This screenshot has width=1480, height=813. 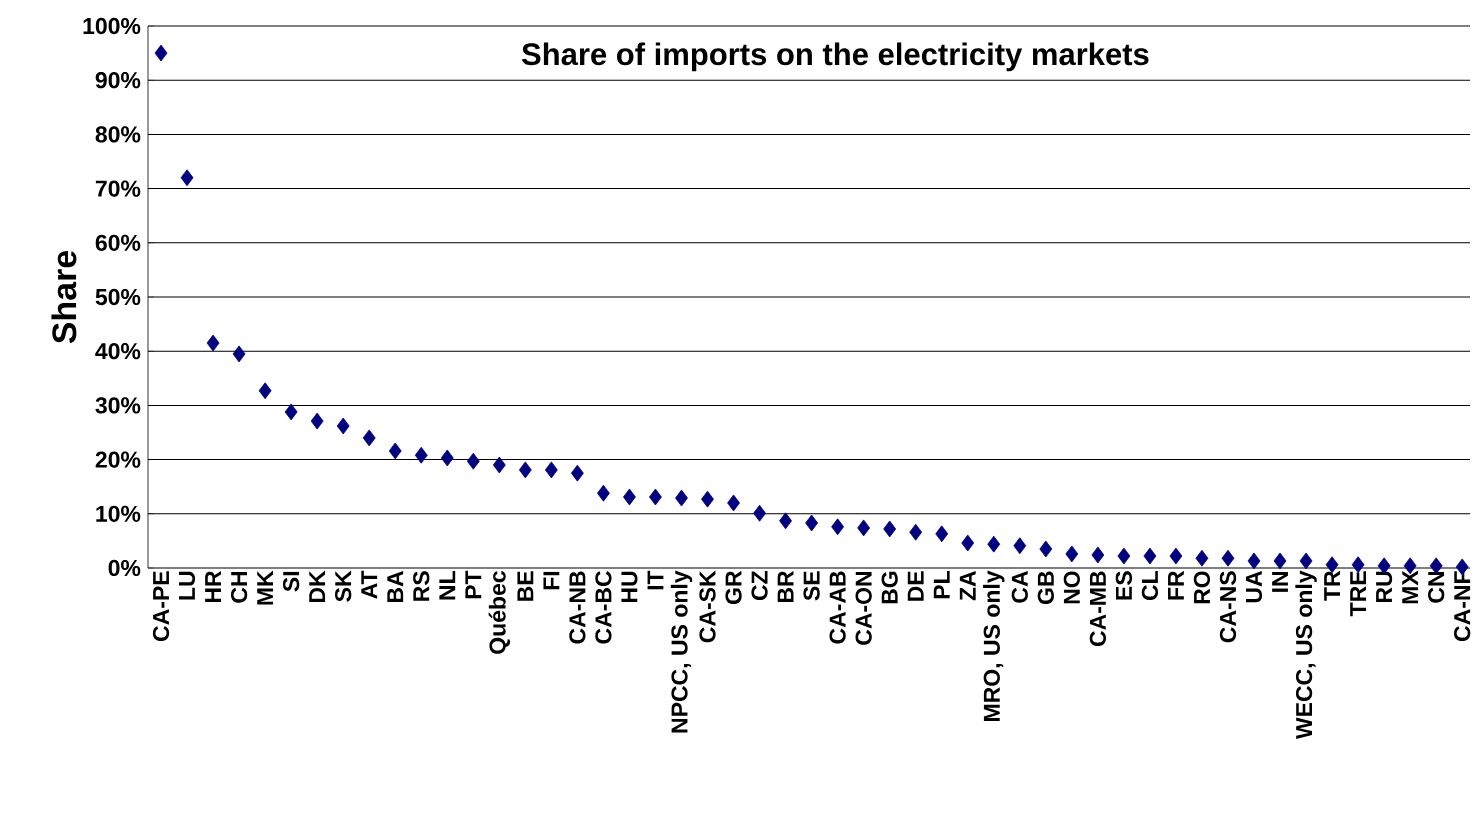 What do you see at coordinates (837, 607) in the screenshot?
I see `x-tick-label: CA-AB` at bounding box center [837, 607].